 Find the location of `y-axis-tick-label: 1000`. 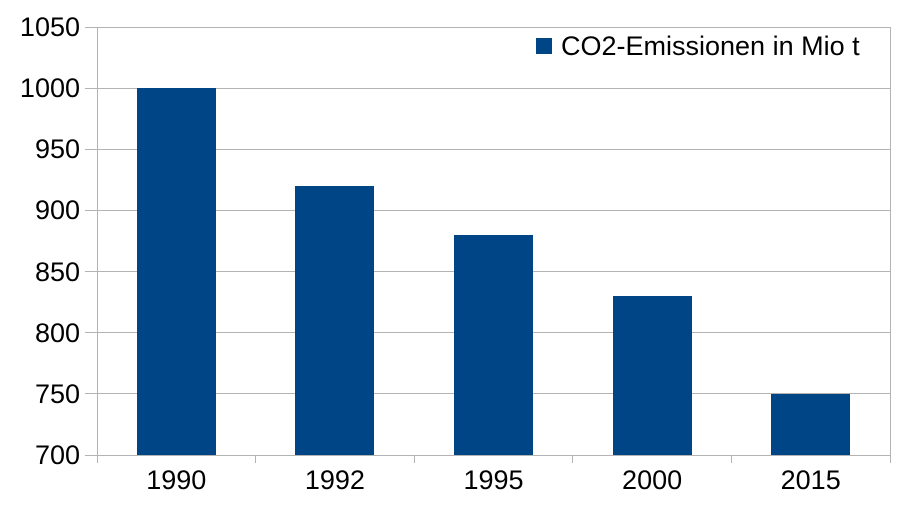

y-axis-tick-label: 1000 is located at coordinates (49, 88).